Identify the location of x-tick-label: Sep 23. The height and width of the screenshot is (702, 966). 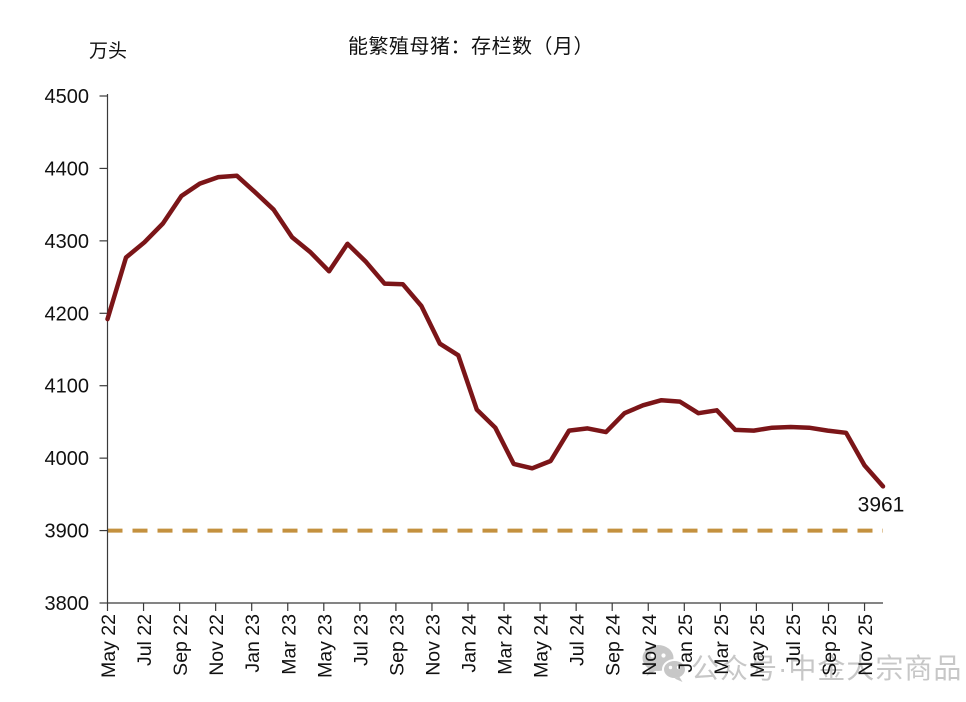
(397, 645).